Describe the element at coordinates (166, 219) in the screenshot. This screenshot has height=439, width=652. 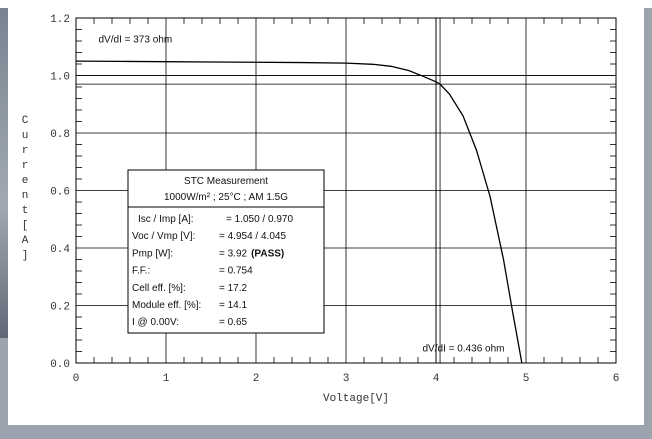
I see `measurement-row-label: Isc / Imp [A]:` at that location.